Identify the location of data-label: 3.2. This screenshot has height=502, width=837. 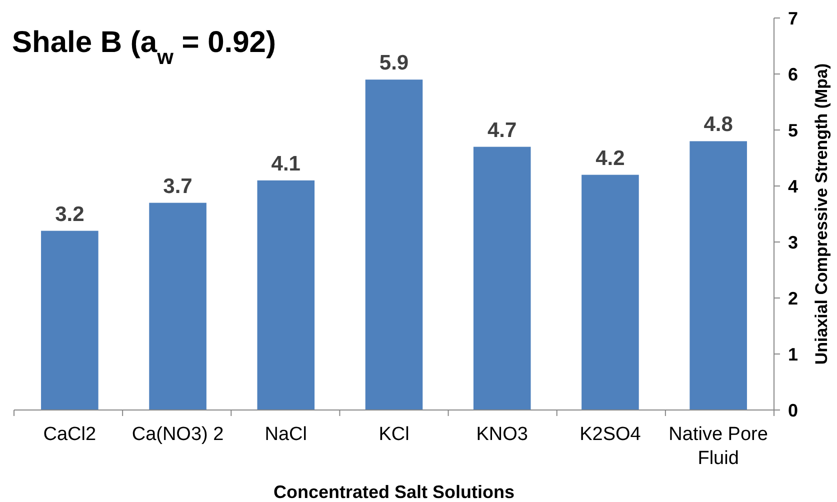
(69, 214).